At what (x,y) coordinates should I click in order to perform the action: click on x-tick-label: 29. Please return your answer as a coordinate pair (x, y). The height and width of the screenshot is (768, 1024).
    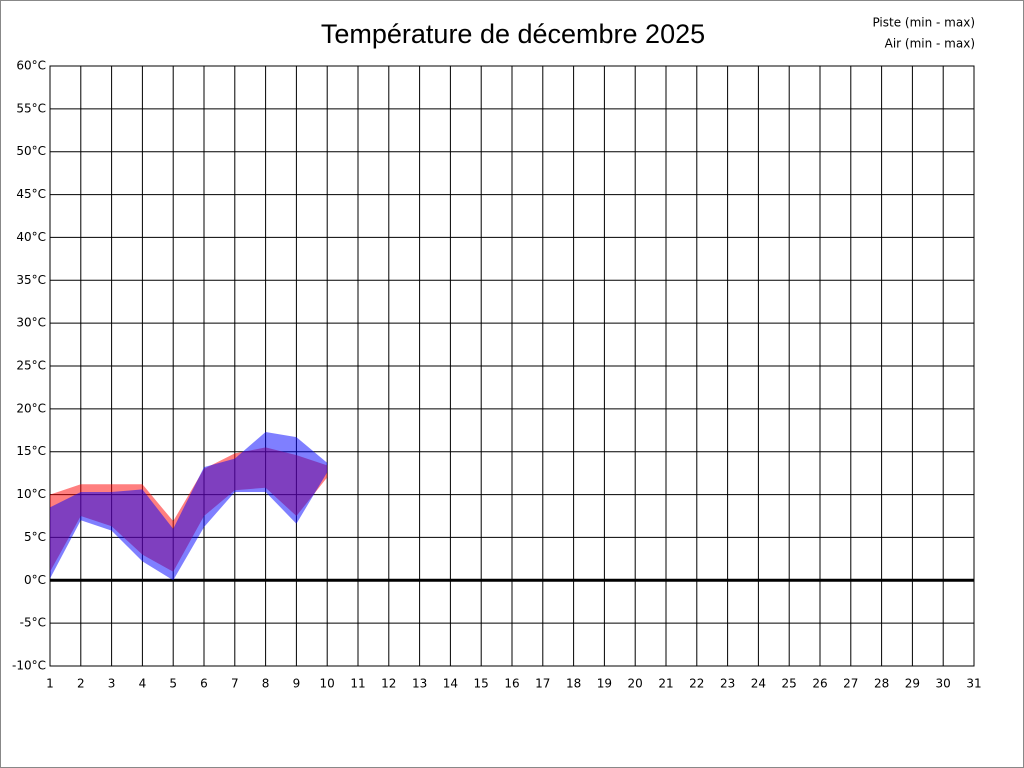
    Looking at the image, I should click on (912, 684).